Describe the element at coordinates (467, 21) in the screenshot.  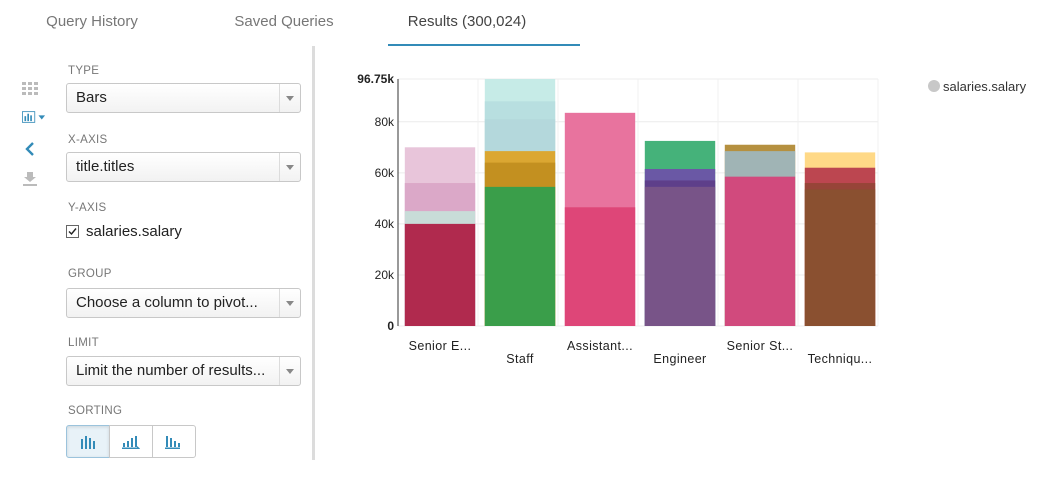
I see `tab-results: Results (300,024)` at that location.